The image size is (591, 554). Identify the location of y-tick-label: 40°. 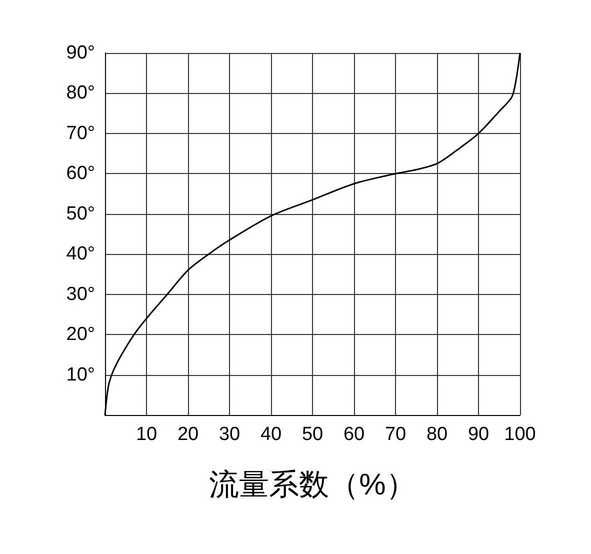
(80, 254).